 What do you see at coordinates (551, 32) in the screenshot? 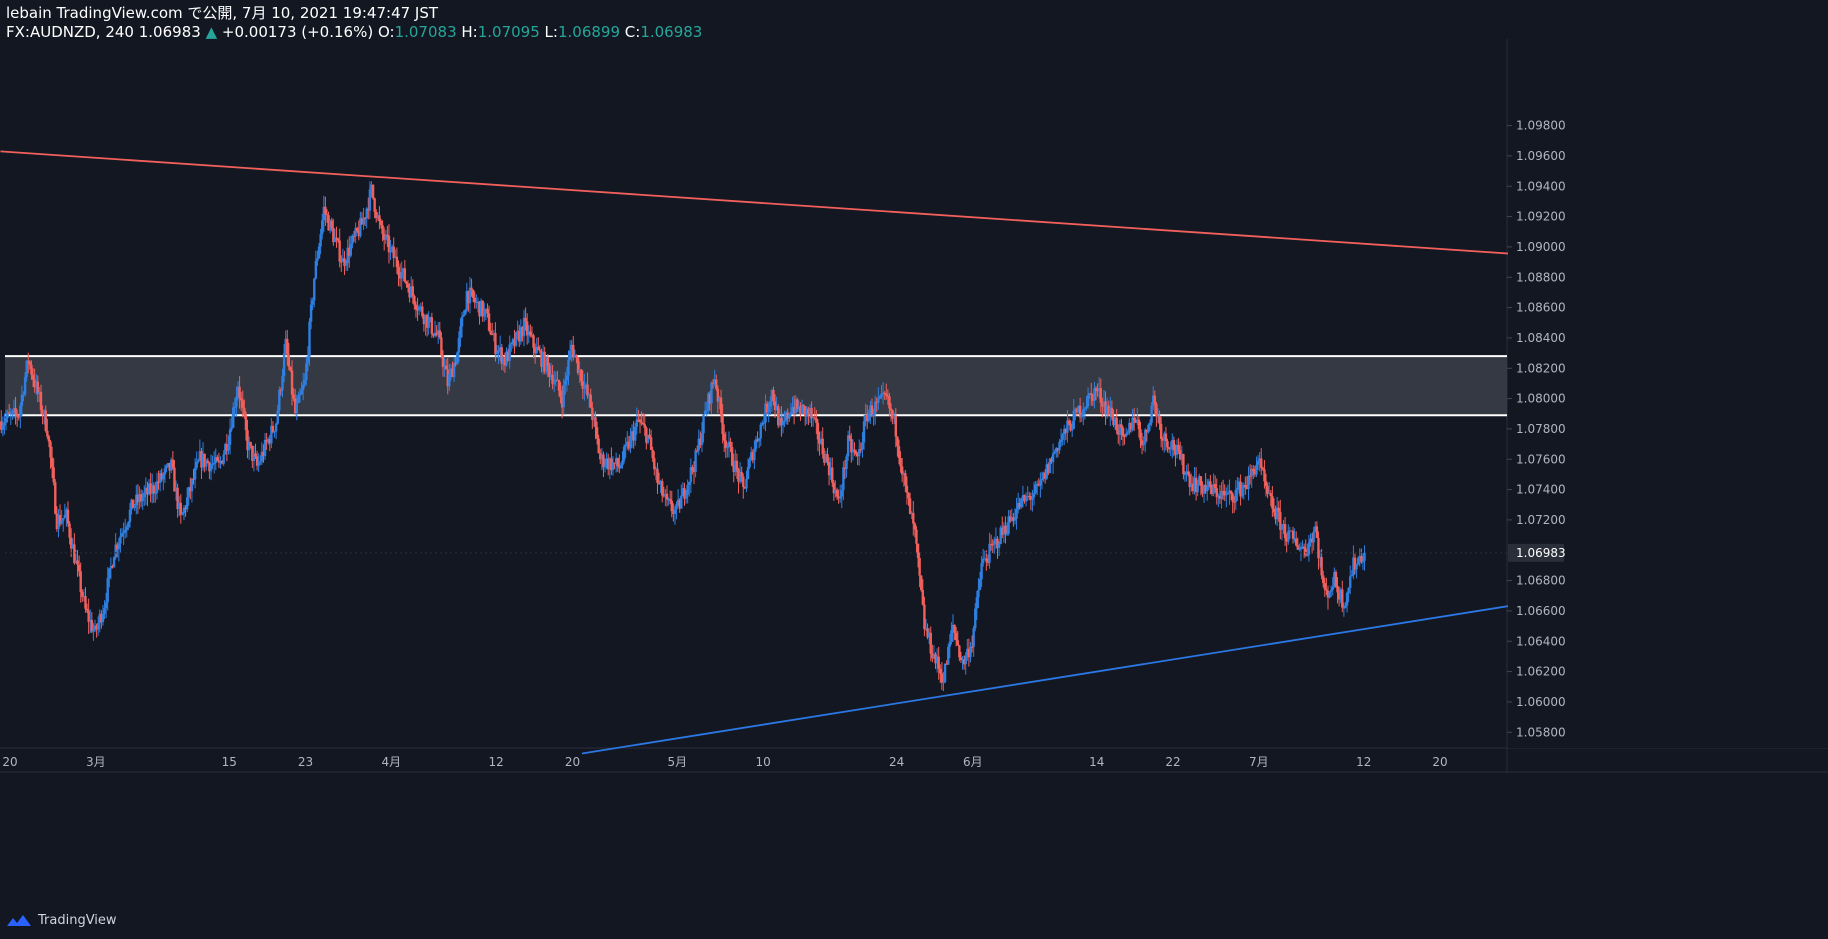
I see `low-label: L:` at bounding box center [551, 32].